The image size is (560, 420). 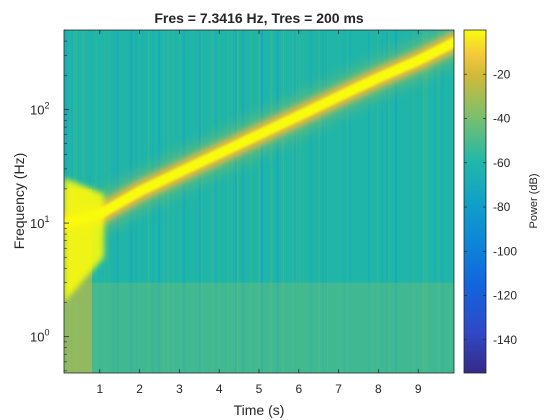 I want to click on colorbar-gradient, so click(x=475, y=201).